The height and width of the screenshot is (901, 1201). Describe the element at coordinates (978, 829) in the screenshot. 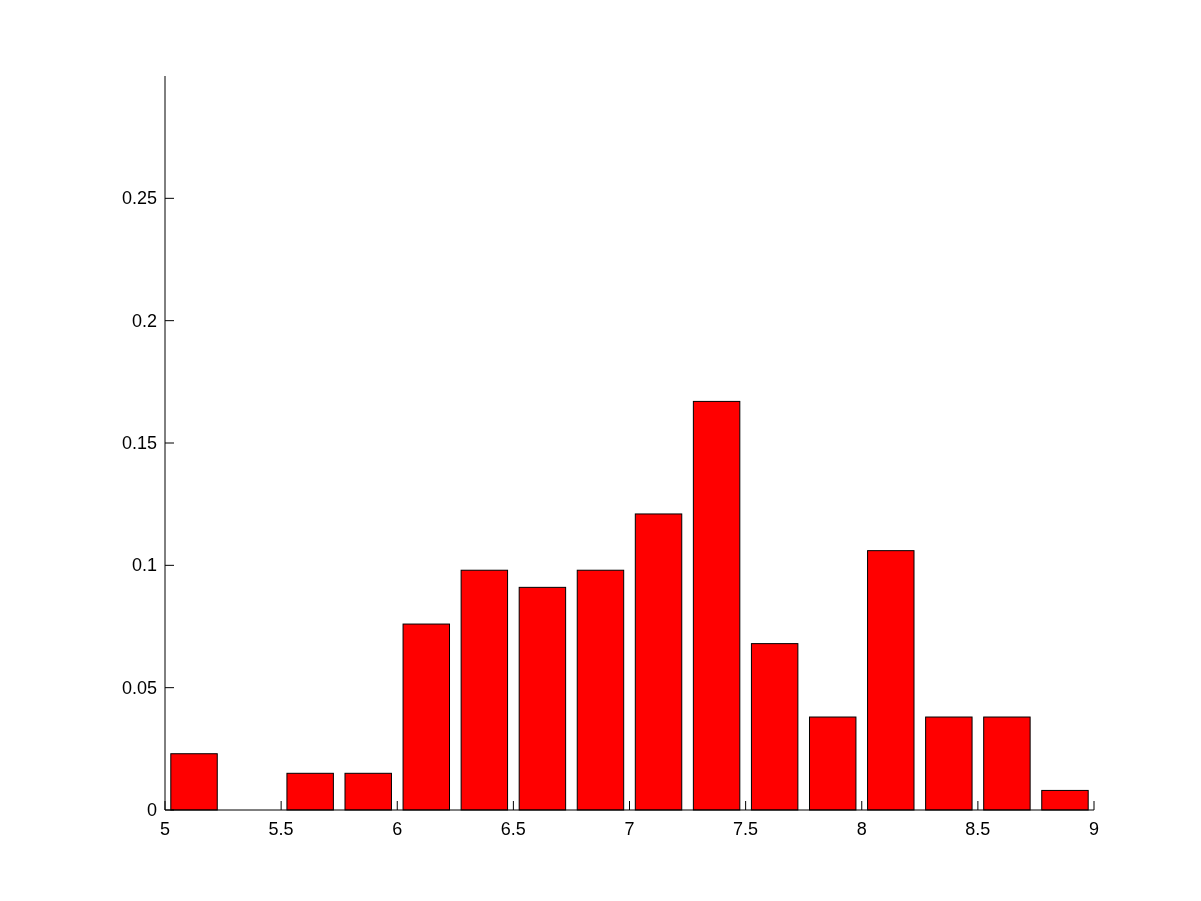

I see `x-tick-label: 8.5` at that location.